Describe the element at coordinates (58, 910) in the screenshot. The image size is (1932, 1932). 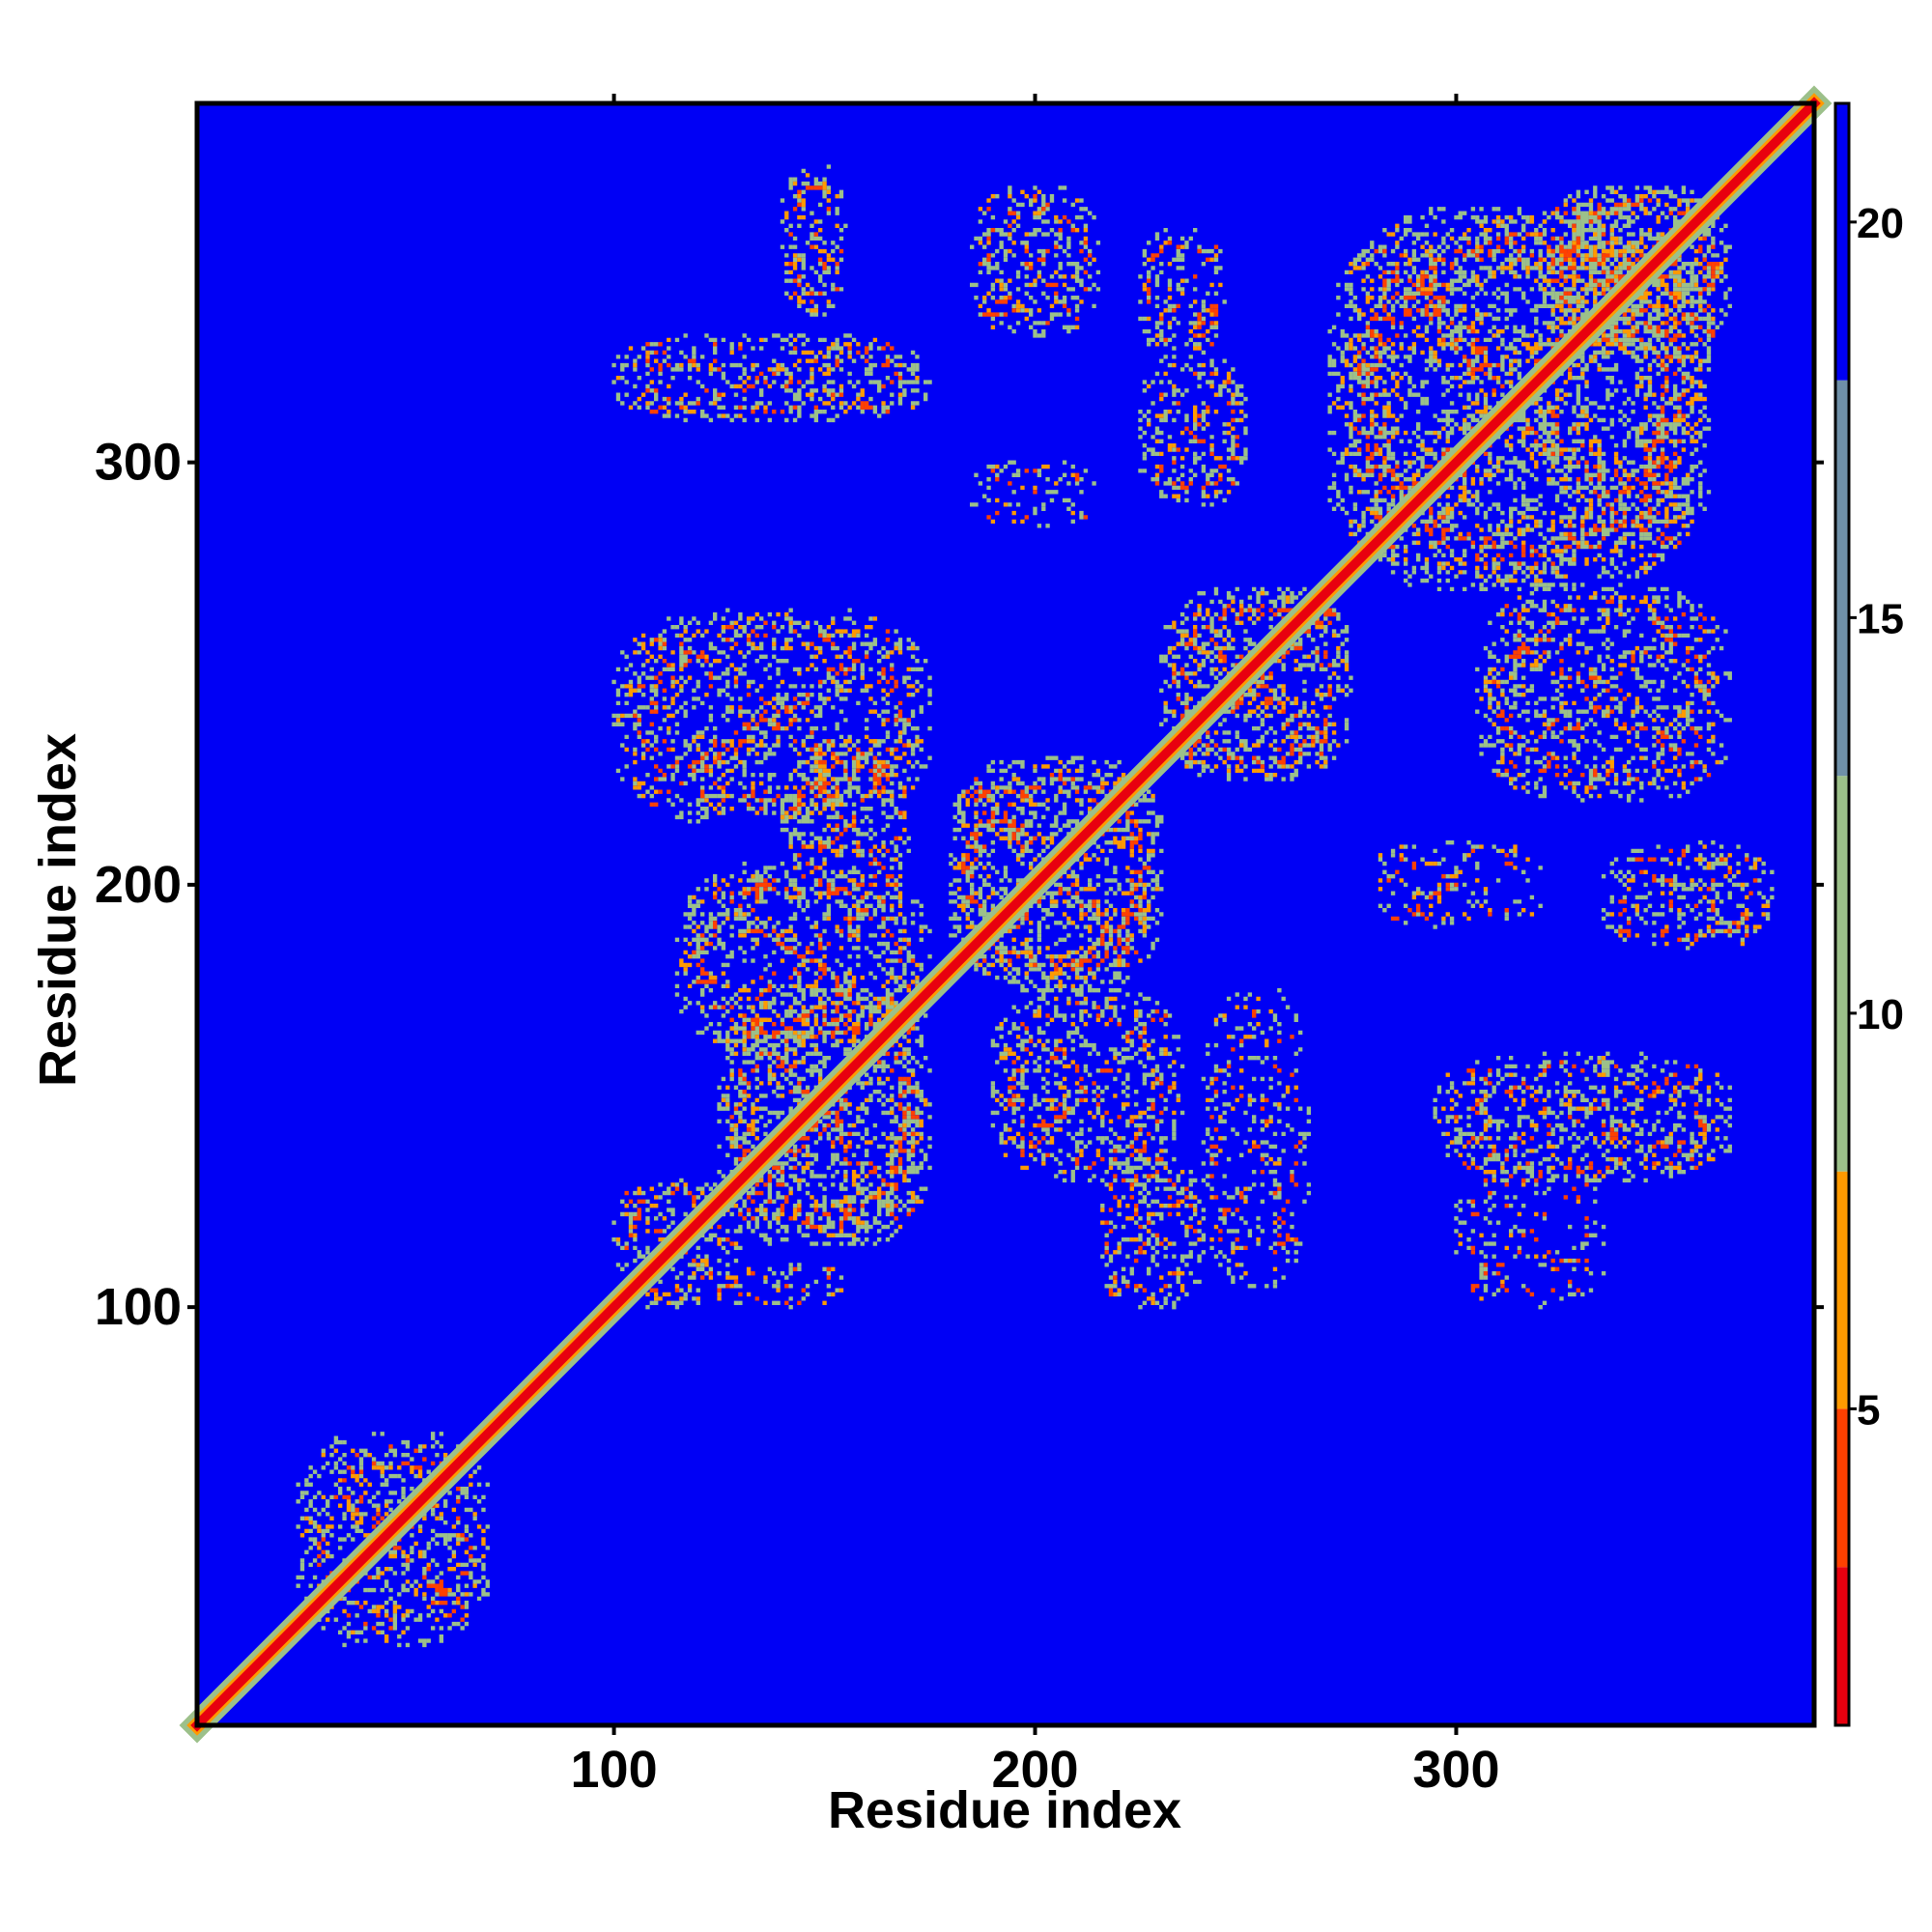
I see `y-axis-title: Residue index` at that location.